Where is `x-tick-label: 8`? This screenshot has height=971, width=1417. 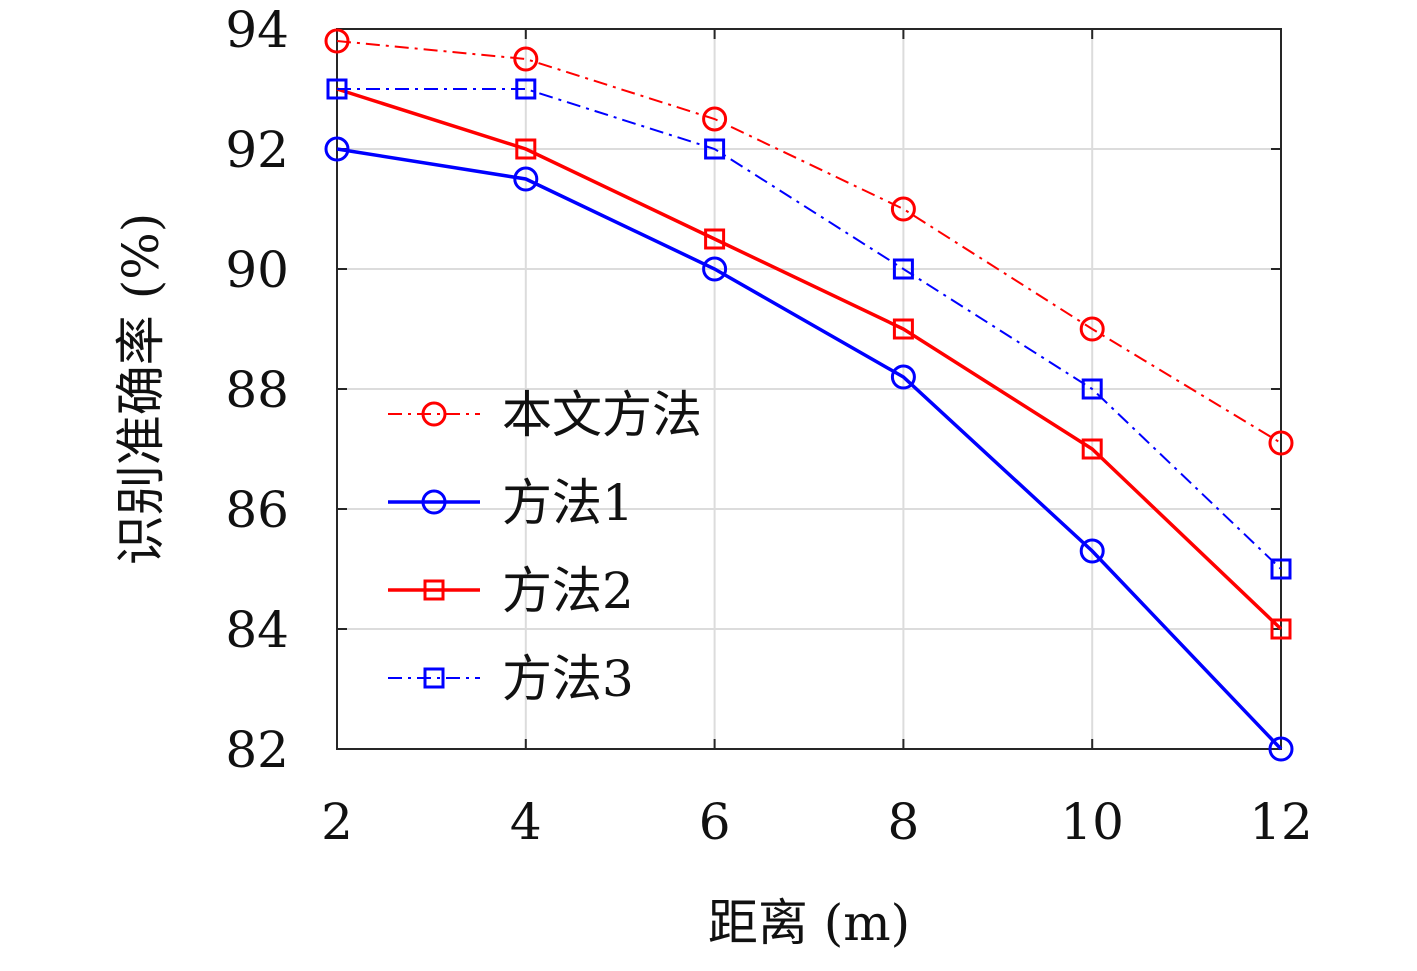 x-tick-label: 8 is located at coordinates (903, 822).